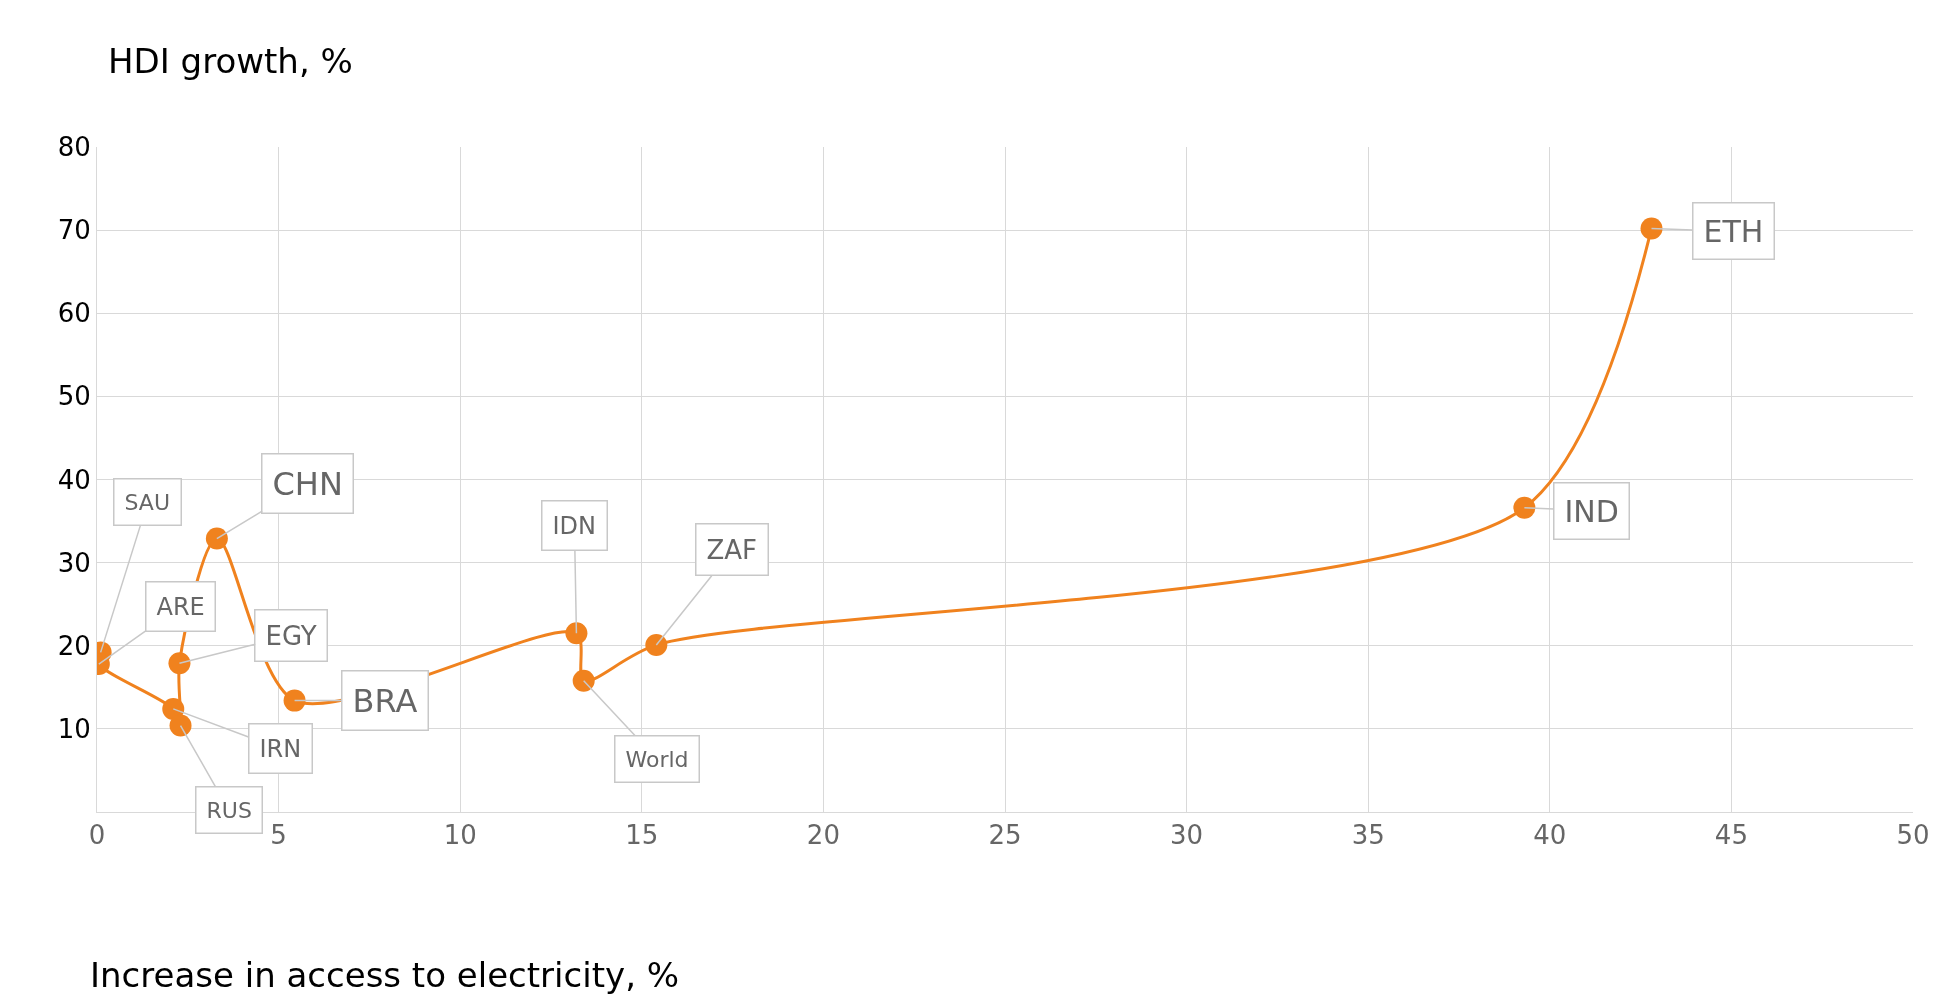 Image resolution: width=1948 pixels, height=1006 pixels. What do you see at coordinates (74, 230) in the screenshot?
I see `y-tick-label: 70` at bounding box center [74, 230].